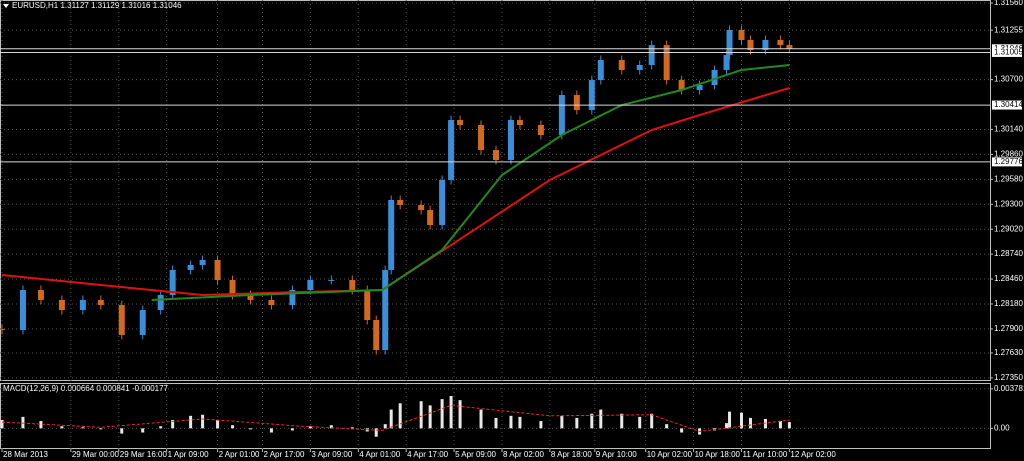 The image size is (1024, 461). Describe the element at coordinates (1008, 377) in the screenshot. I see `y-tick-label: 1.27350` at that location.